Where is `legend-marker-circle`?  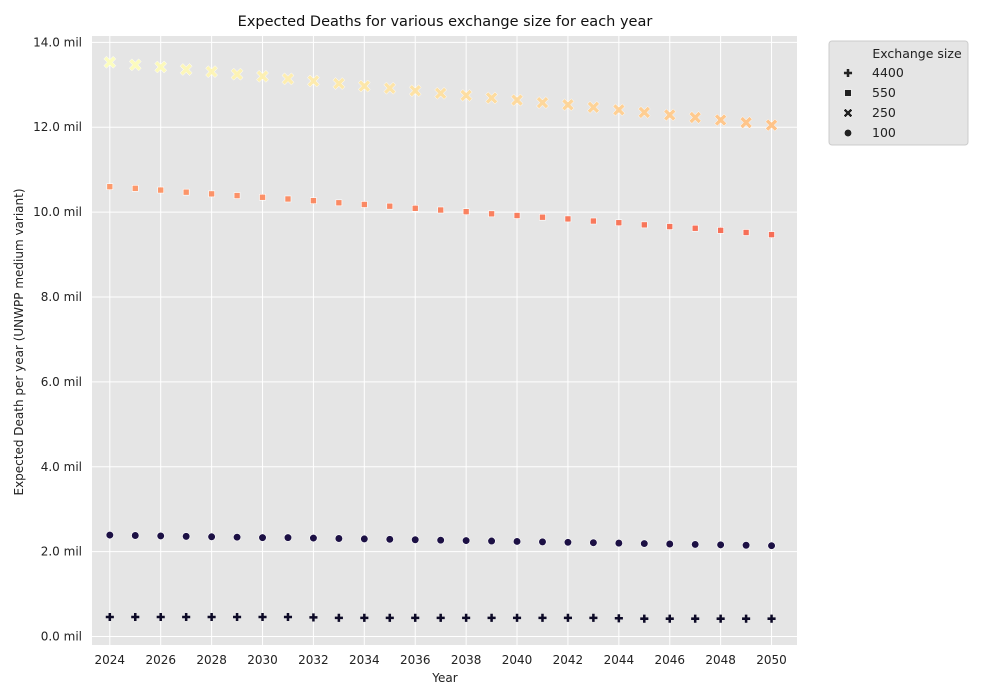 legend-marker-circle is located at coordinates (848, 133).